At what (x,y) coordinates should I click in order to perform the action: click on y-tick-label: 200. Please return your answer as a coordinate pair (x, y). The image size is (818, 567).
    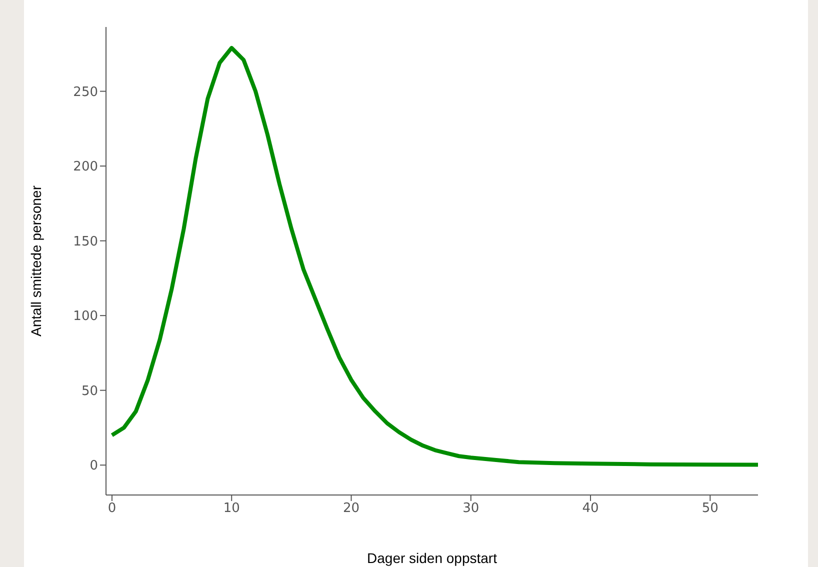
    Looking at the image, I should click on (85, 167).